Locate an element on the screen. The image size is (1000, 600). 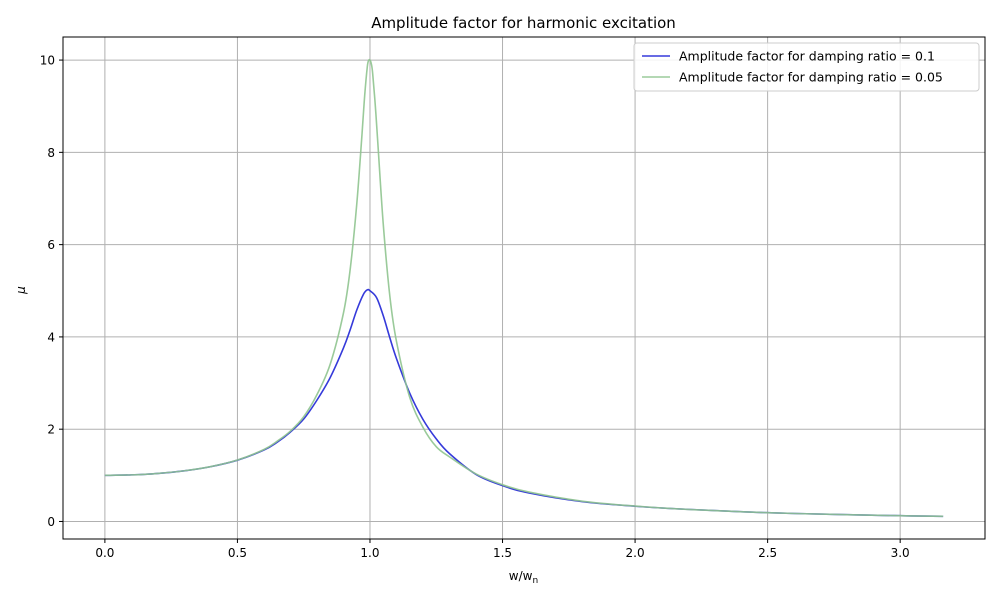
x-tick-label: 1.0 is located at coordinates (369, 553).